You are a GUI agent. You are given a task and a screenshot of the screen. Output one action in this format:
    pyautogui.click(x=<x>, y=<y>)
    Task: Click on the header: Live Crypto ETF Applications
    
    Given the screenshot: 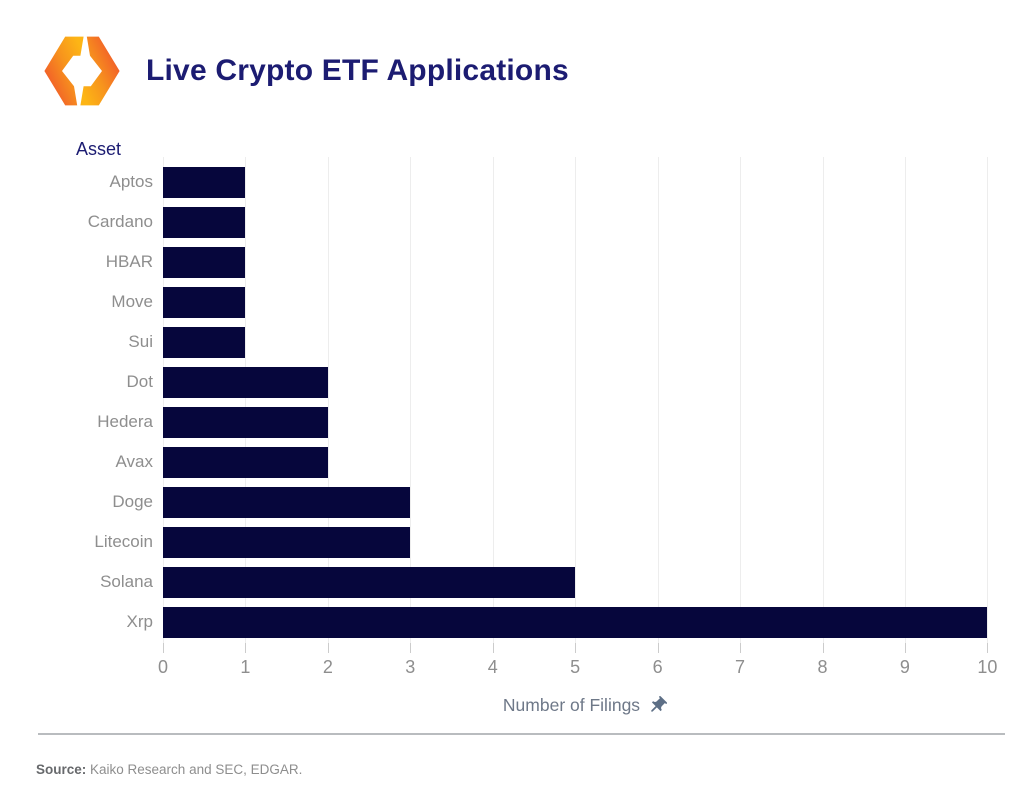 What is the action you would take?
    pyautogui.click(x=305, y=71)
    